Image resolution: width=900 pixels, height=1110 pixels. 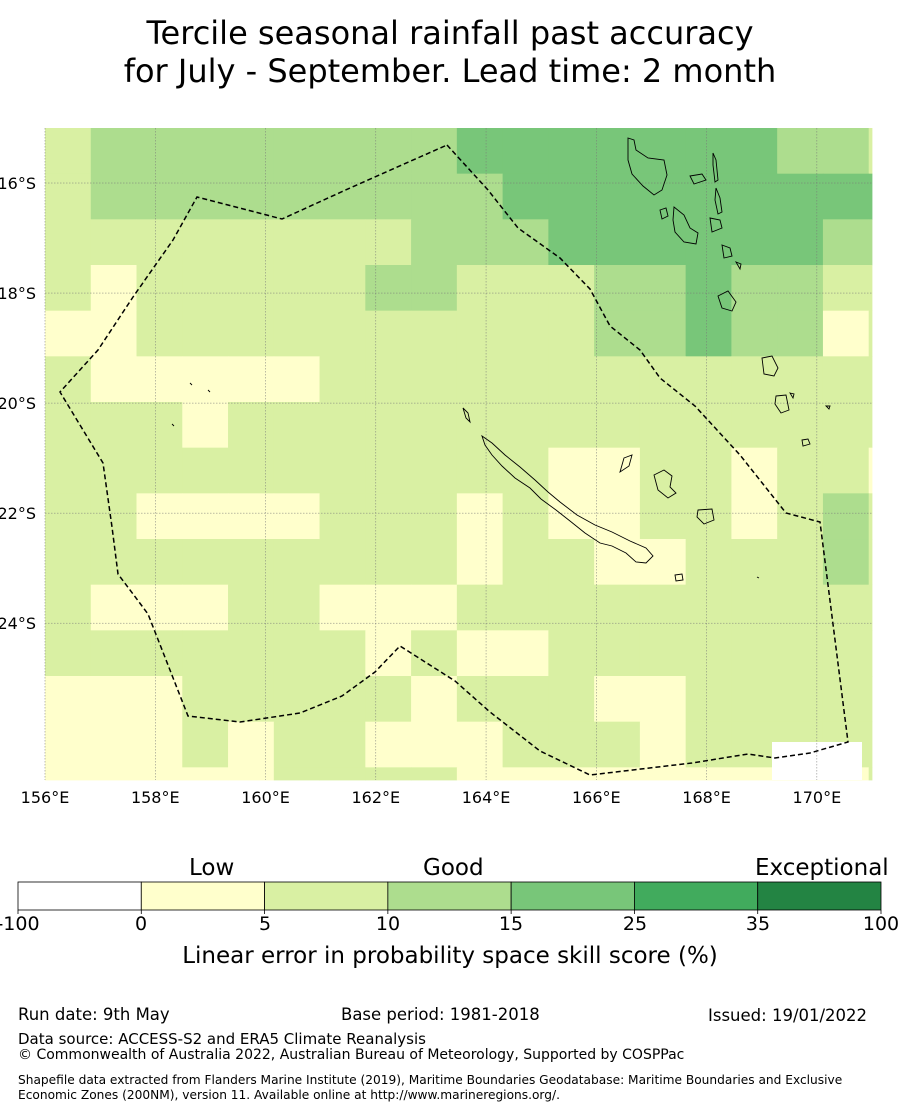 I want to click on colorbar-tick-label: 10, so click(x=388, y=924).